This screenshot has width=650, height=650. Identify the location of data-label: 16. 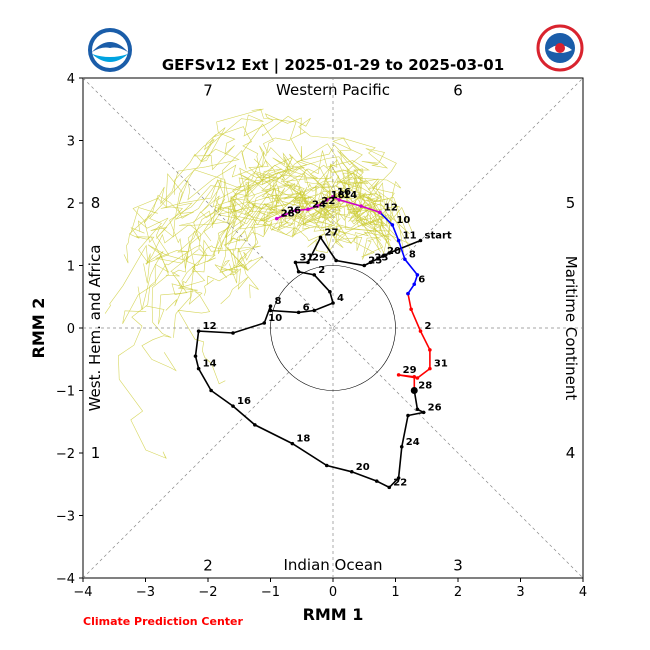
(244, 401).